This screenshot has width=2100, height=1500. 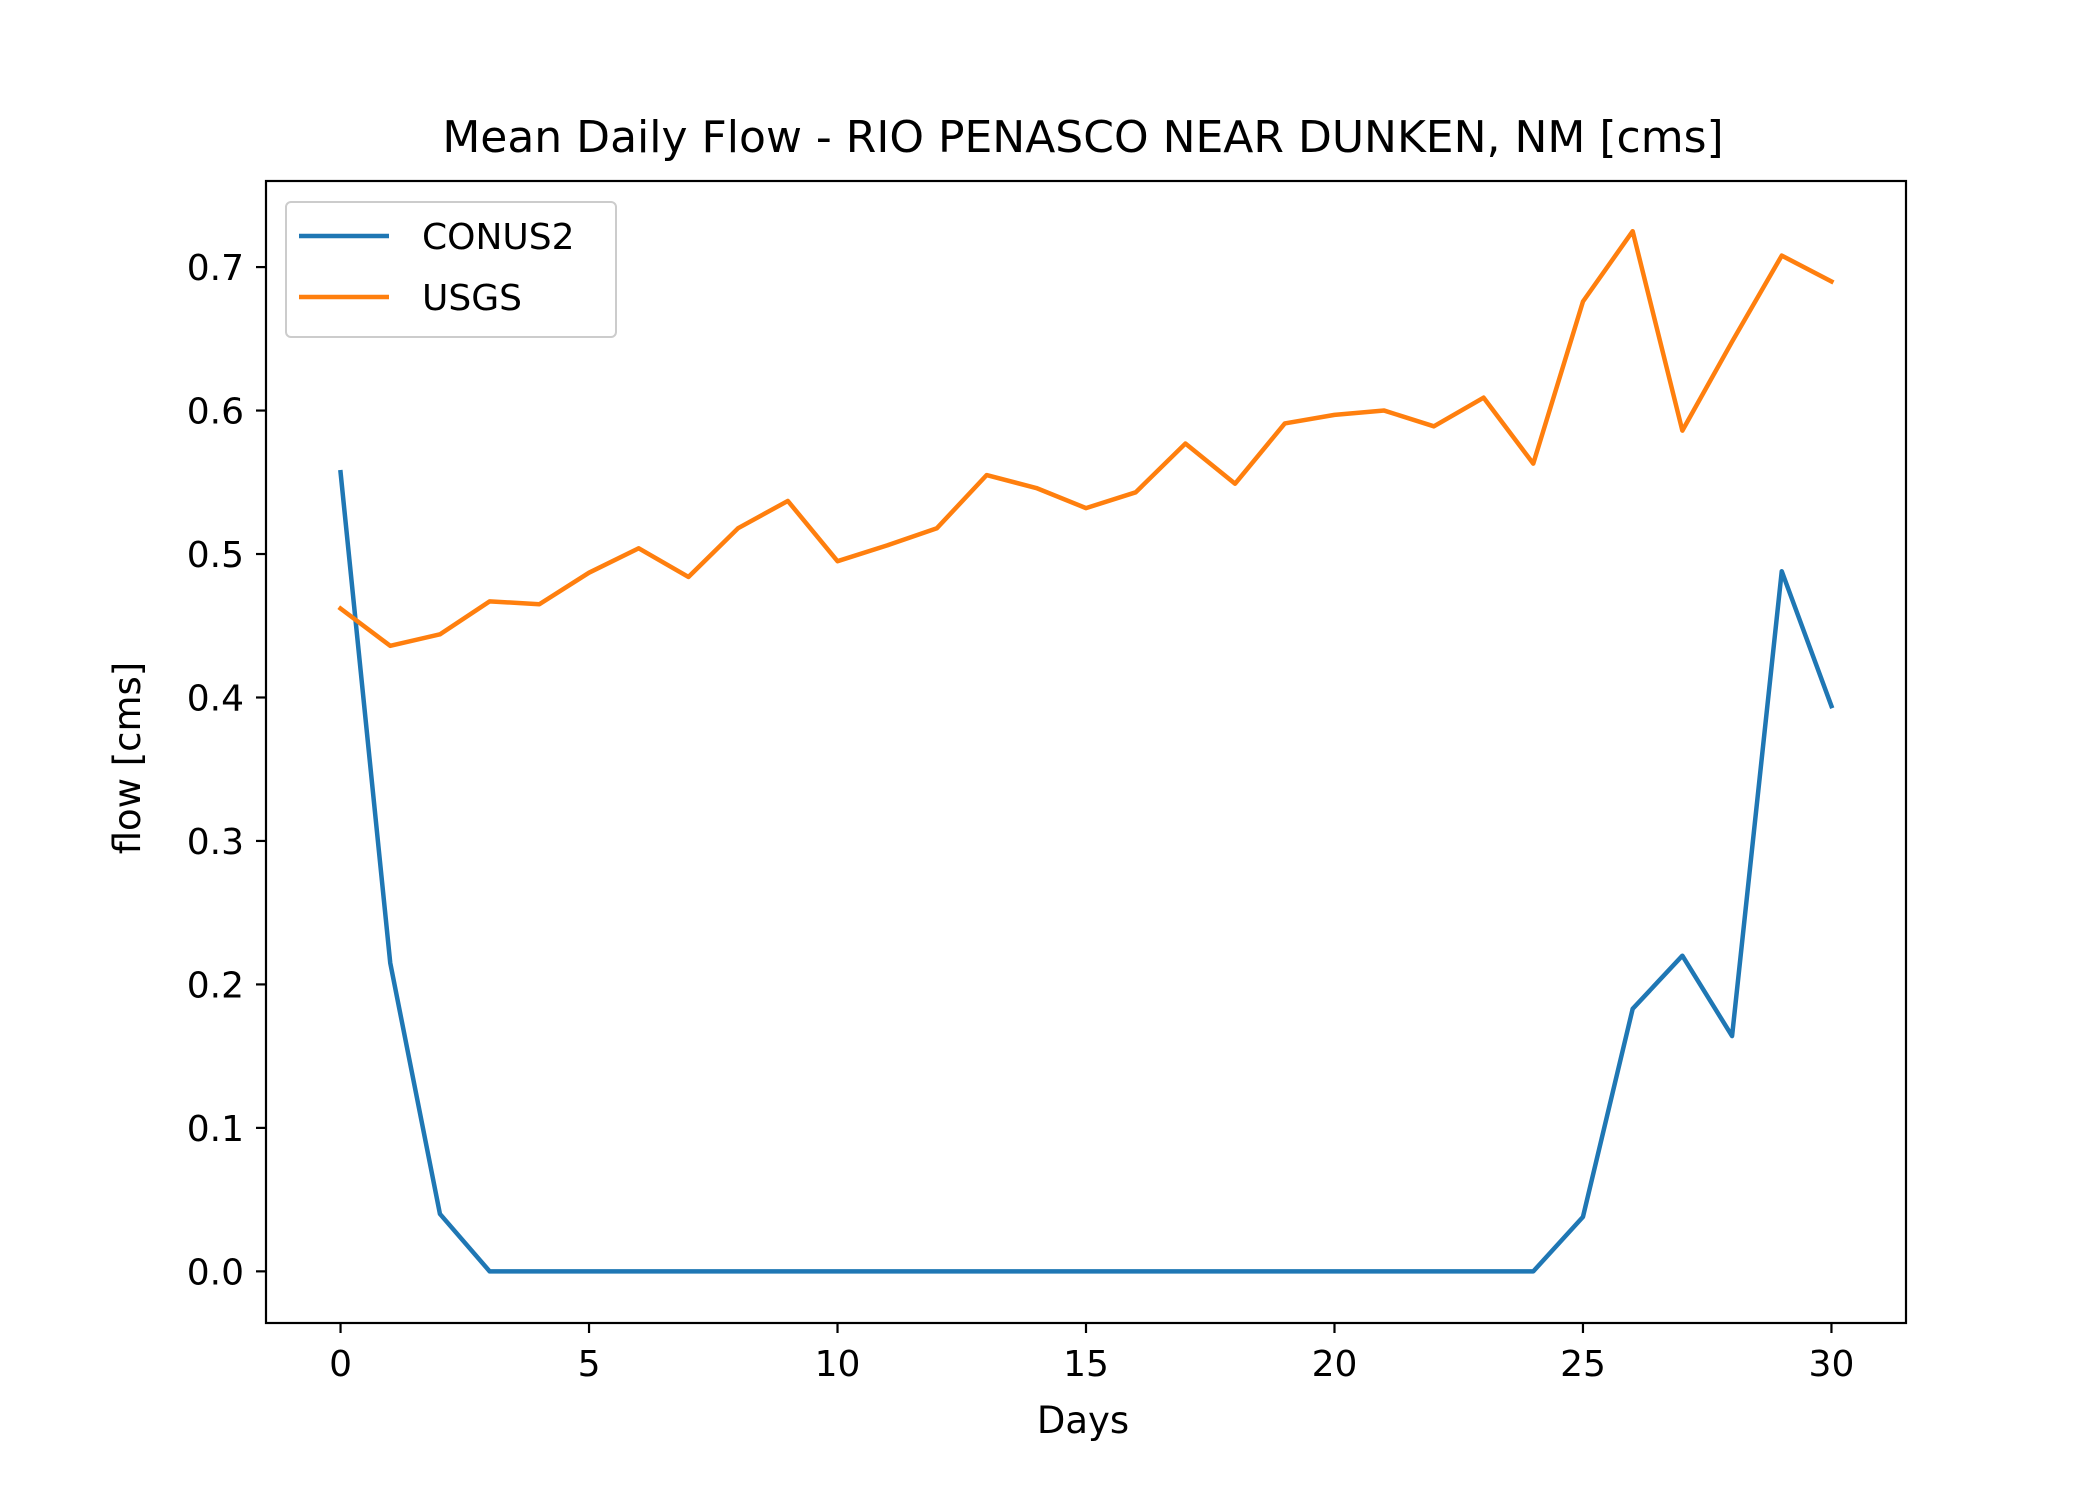 I want to click on x-tick-label: 10, so click(x=838, y=1364).